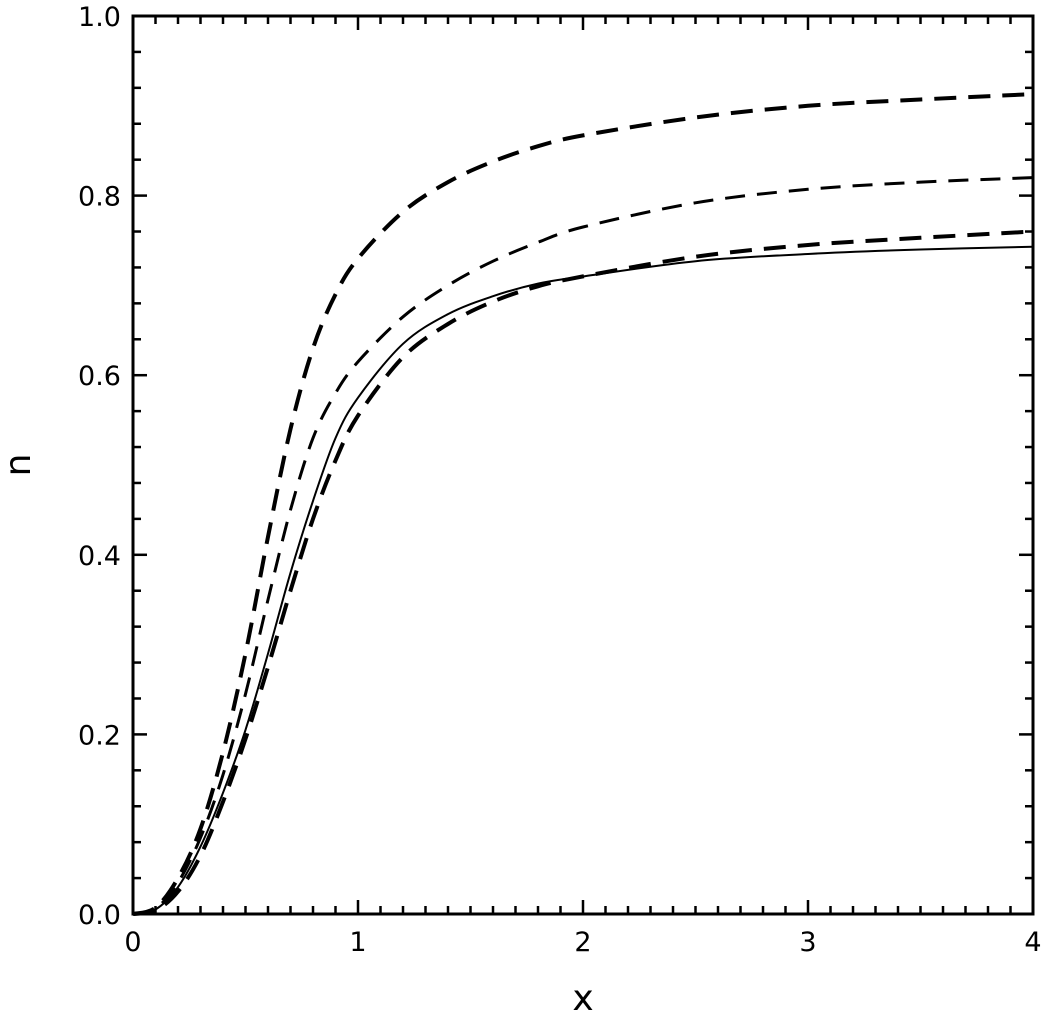 This screenshot has height=1015, width=1044. What do you see at coordinates (357, 942) in the screenshot?
I see `x-tick-label: 1` at bounding box center [357, 942].